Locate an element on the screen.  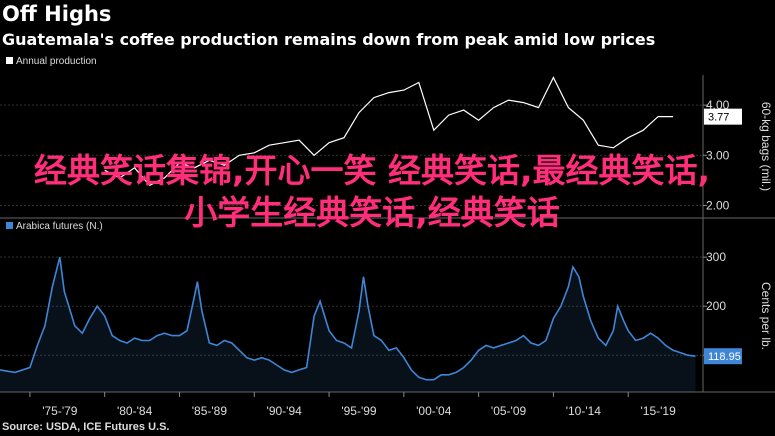
y-tick-label: 200 is located at coordinates (716, 306).